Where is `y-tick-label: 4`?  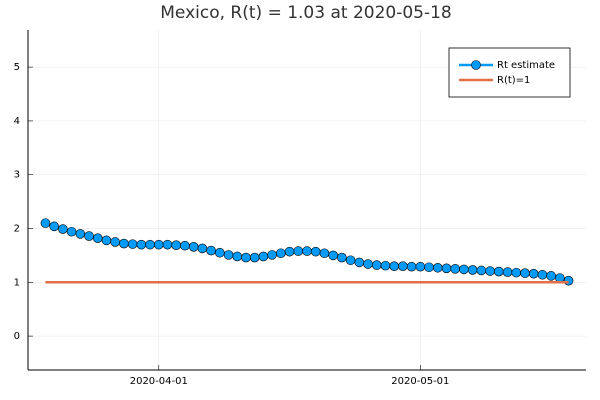
y-tick-label: 4 is located at coordinates (17, 121).